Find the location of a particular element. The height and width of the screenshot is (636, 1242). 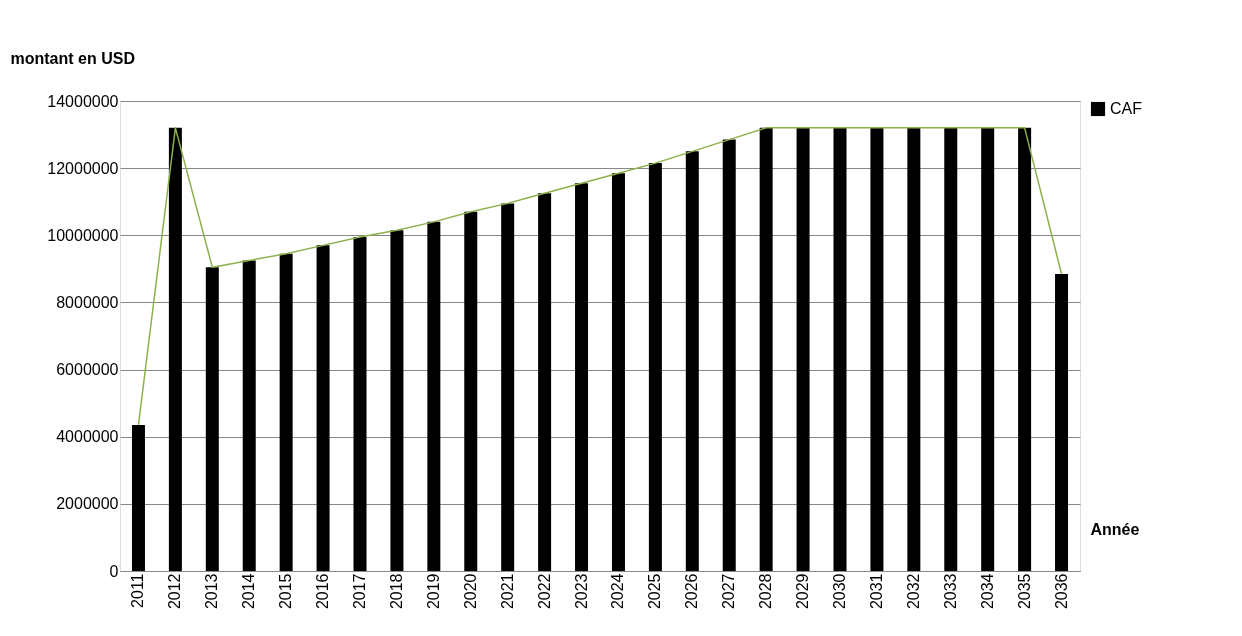

x-tick-label: 2016 is located at coordinates (323, 591).